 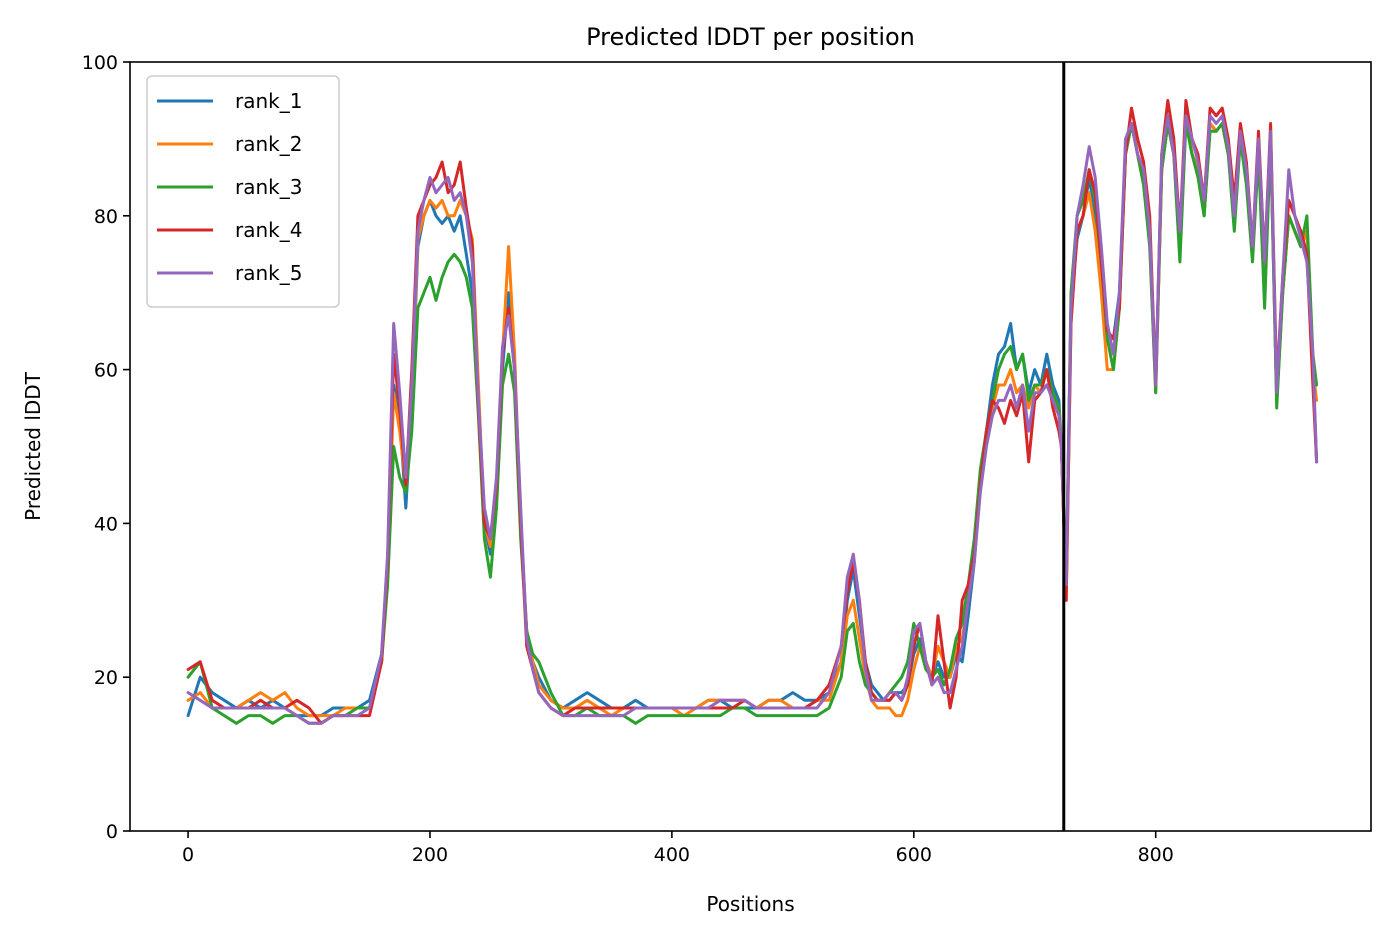 I want to click on x-tick-label: 600, so click(x=914, y=855).